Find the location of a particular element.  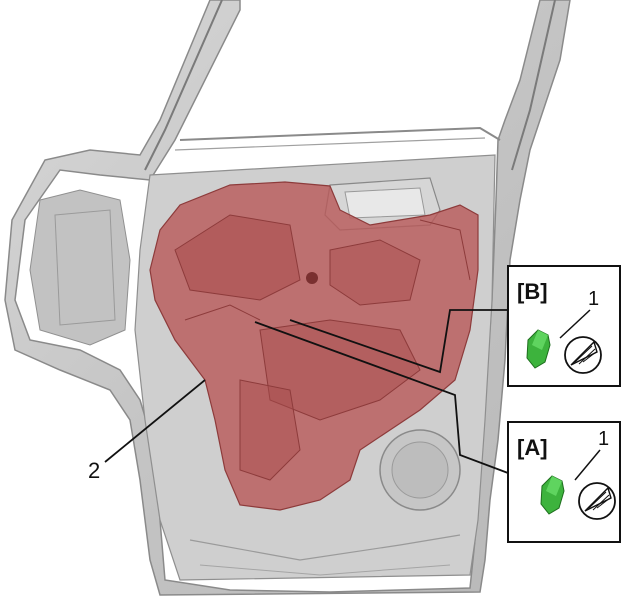

inset-a-label: [A] is located at coordinates (532, 447).